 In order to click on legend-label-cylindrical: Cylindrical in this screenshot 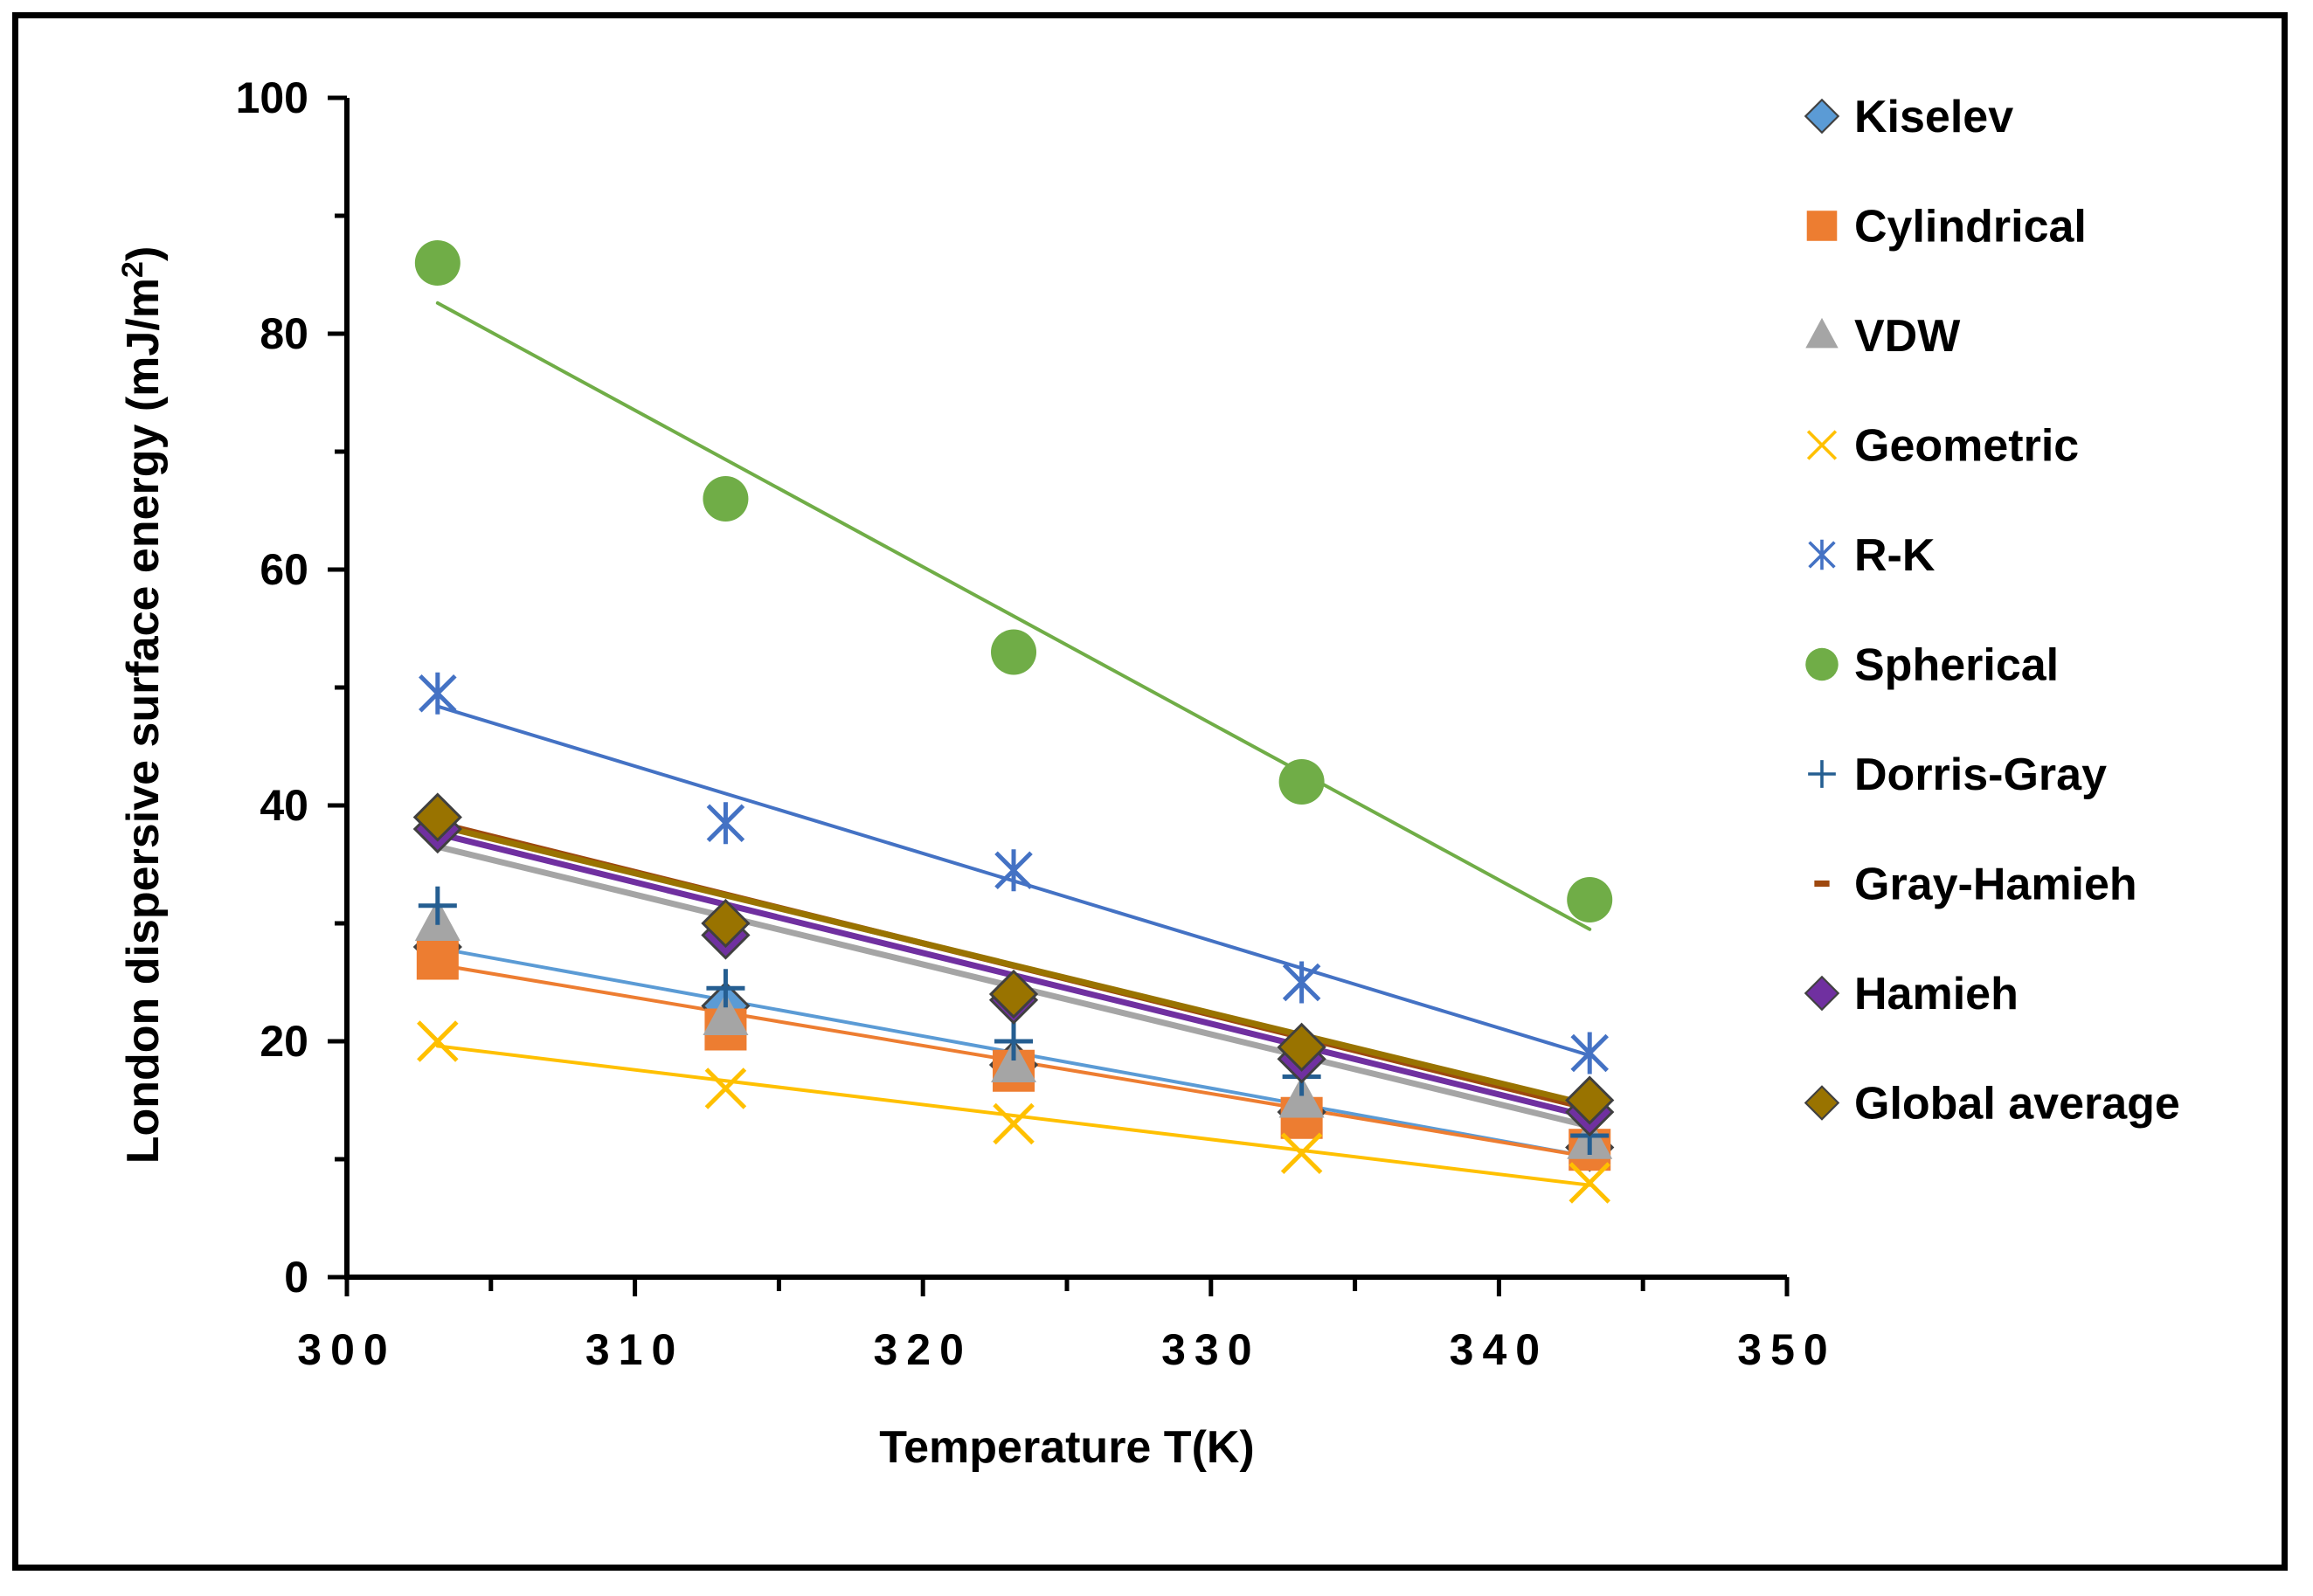, I will do `click(1970, 227)`.